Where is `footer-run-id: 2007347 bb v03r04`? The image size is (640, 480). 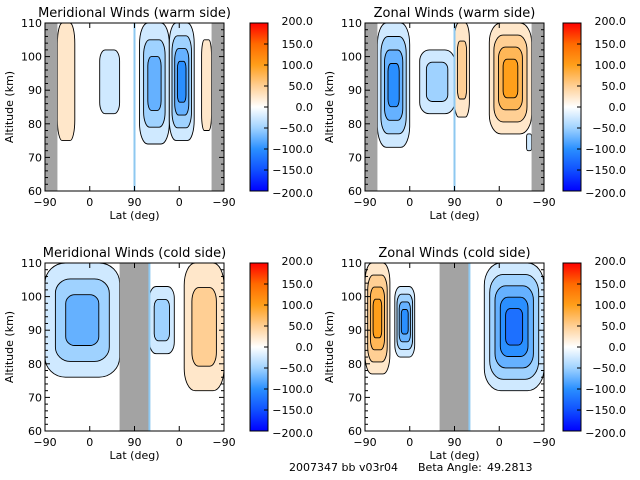
footer-run-id: 2007347 bb v03r04 is located at coordinates (343, 467).